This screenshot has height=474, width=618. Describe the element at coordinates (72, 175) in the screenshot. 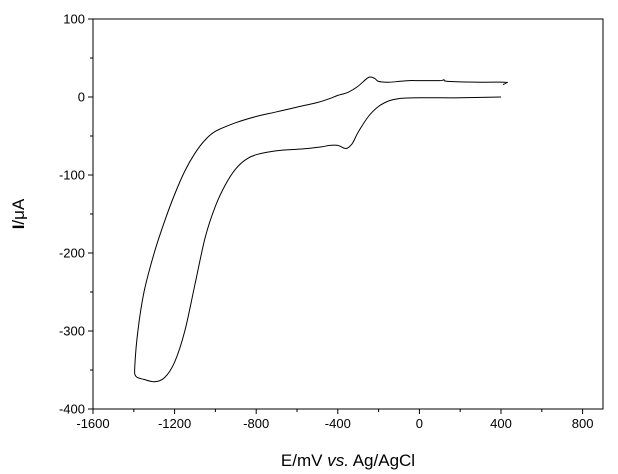

I see `y-tick-label: -100` at that location.